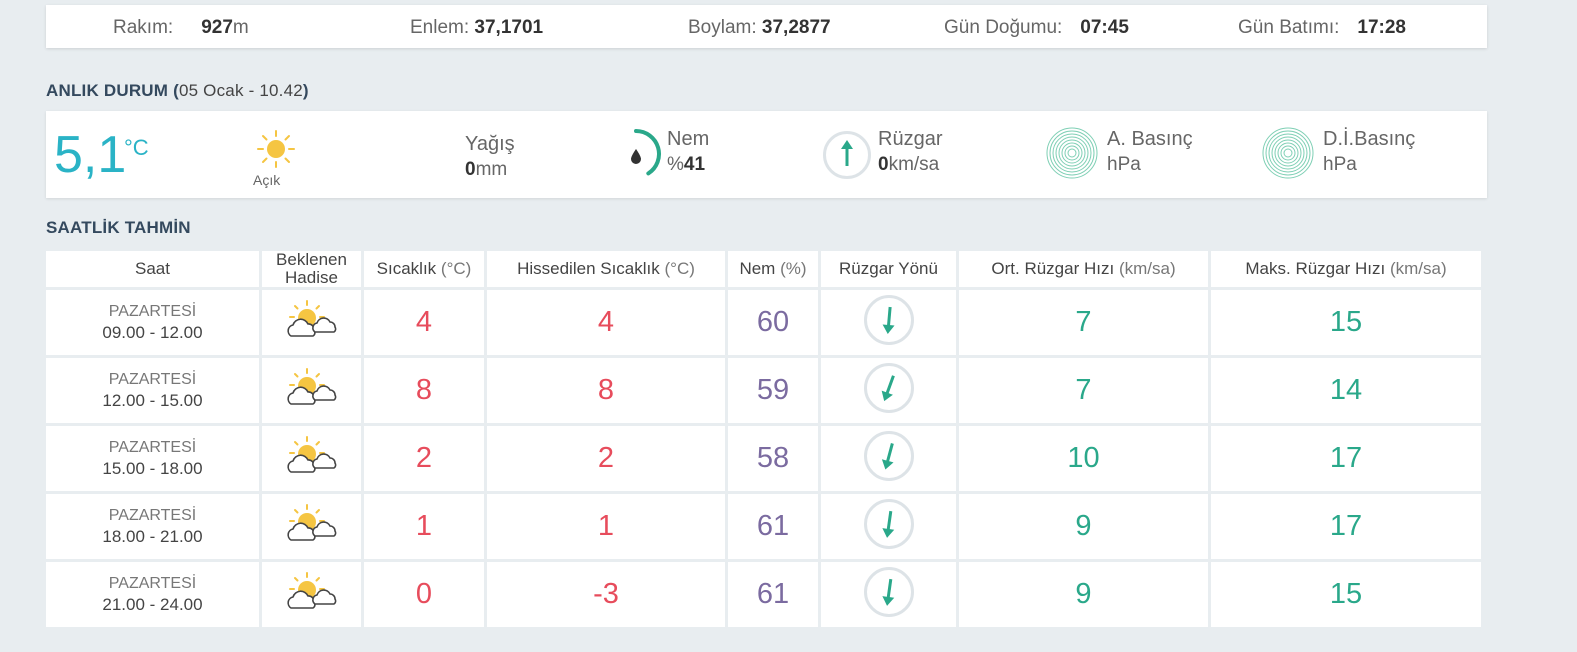  What do you see at coordinates (240, 27) in the screenshot?
I see `elevation-unit: m` at bounding box center [240, 27].